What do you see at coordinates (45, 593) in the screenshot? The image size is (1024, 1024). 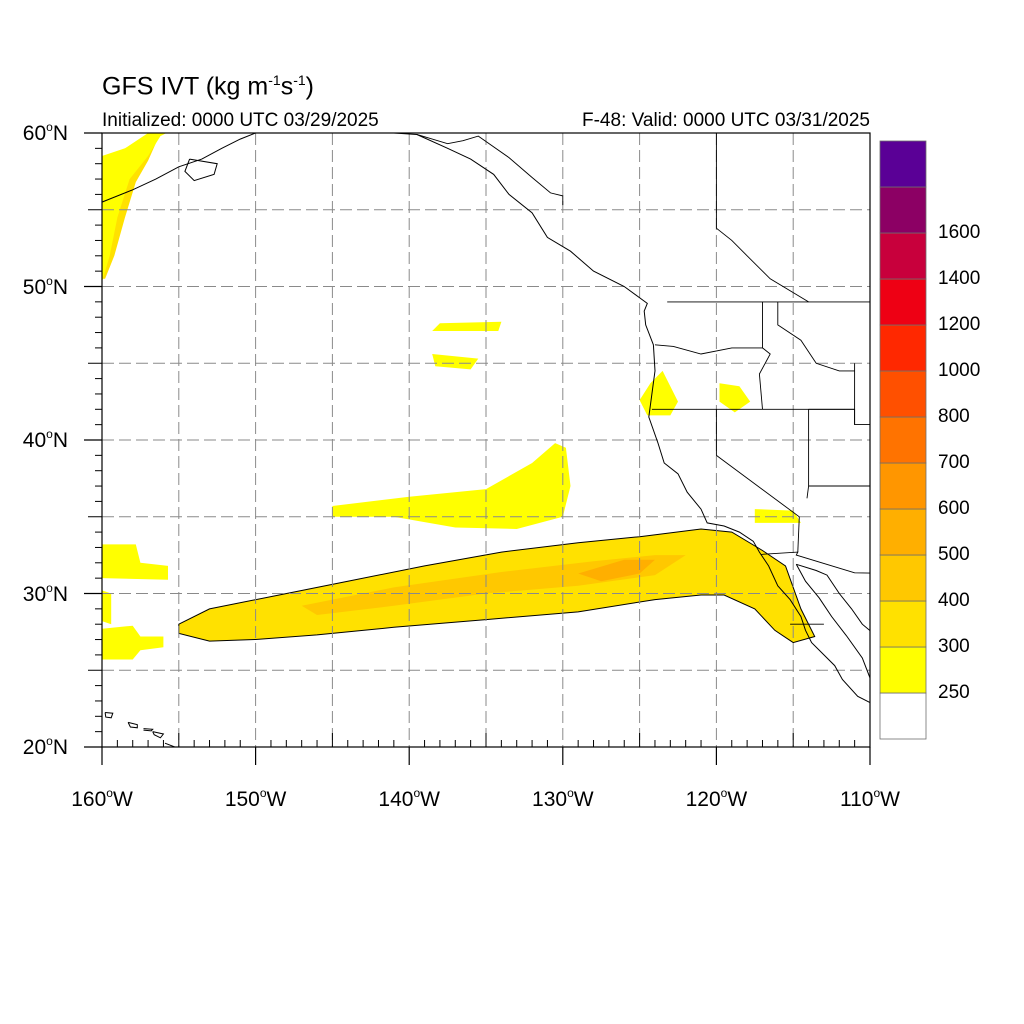 I see `lat-label: 30oN` at bounding box center [45, 593].